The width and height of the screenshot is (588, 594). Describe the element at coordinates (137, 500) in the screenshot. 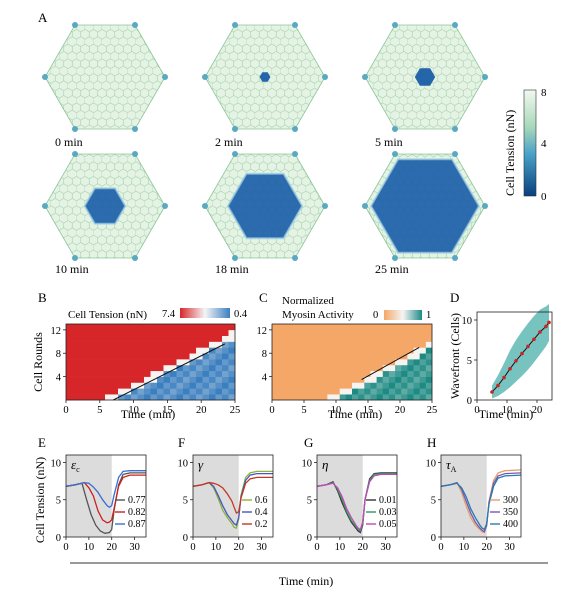

I see `legend-label: 0.77` at that location.